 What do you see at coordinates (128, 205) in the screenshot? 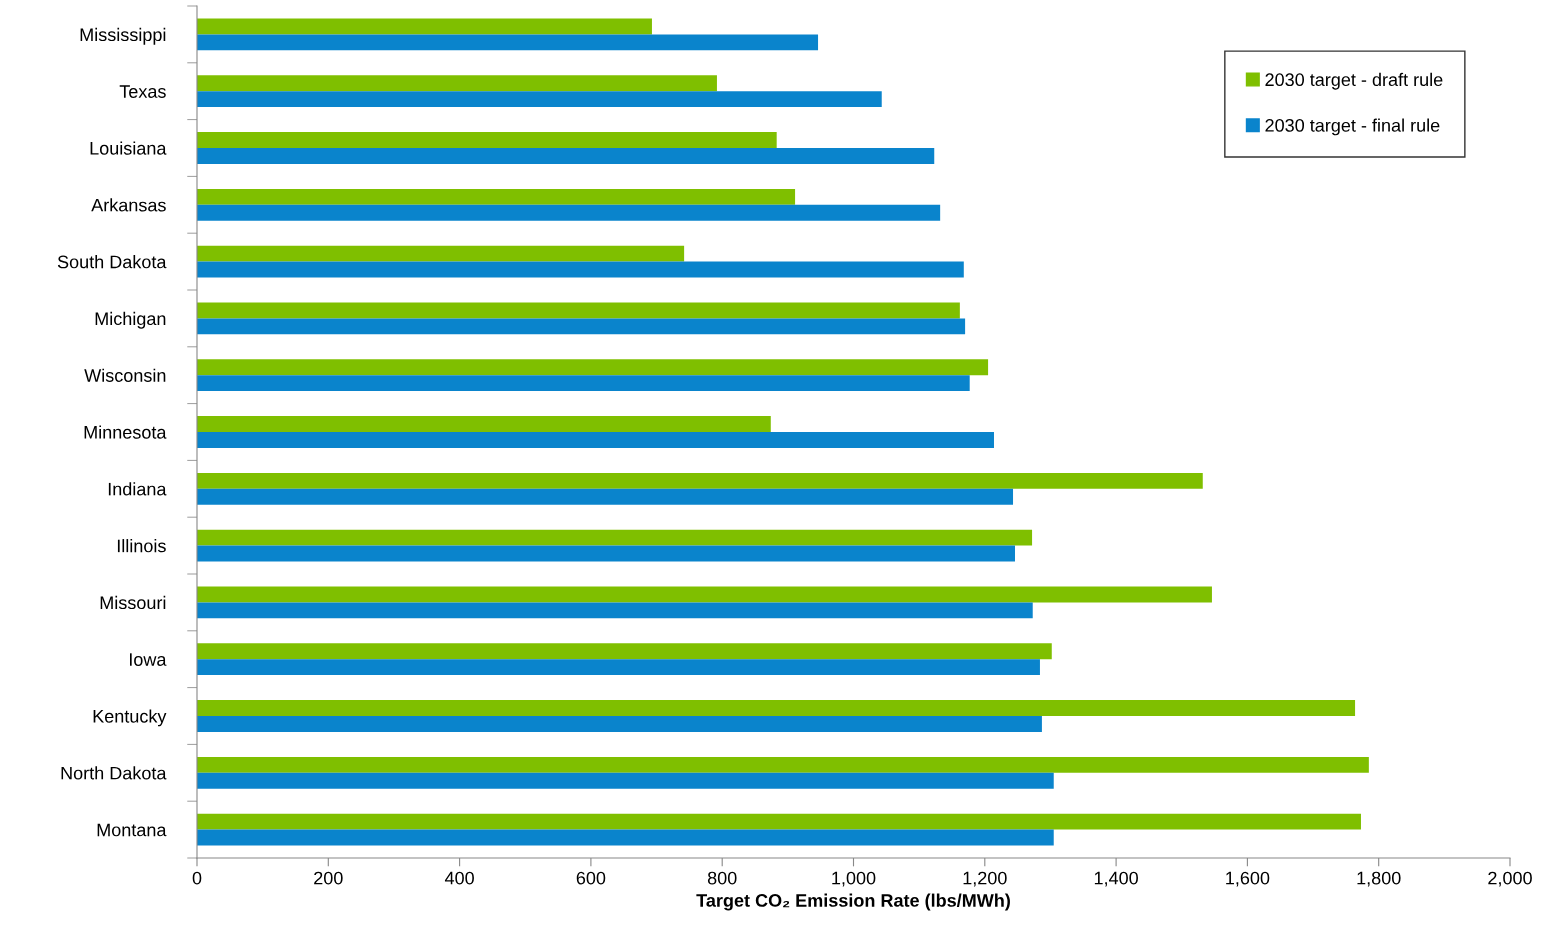
I see `y-tick-label: Arkansas` at bounding box center [128, 205].